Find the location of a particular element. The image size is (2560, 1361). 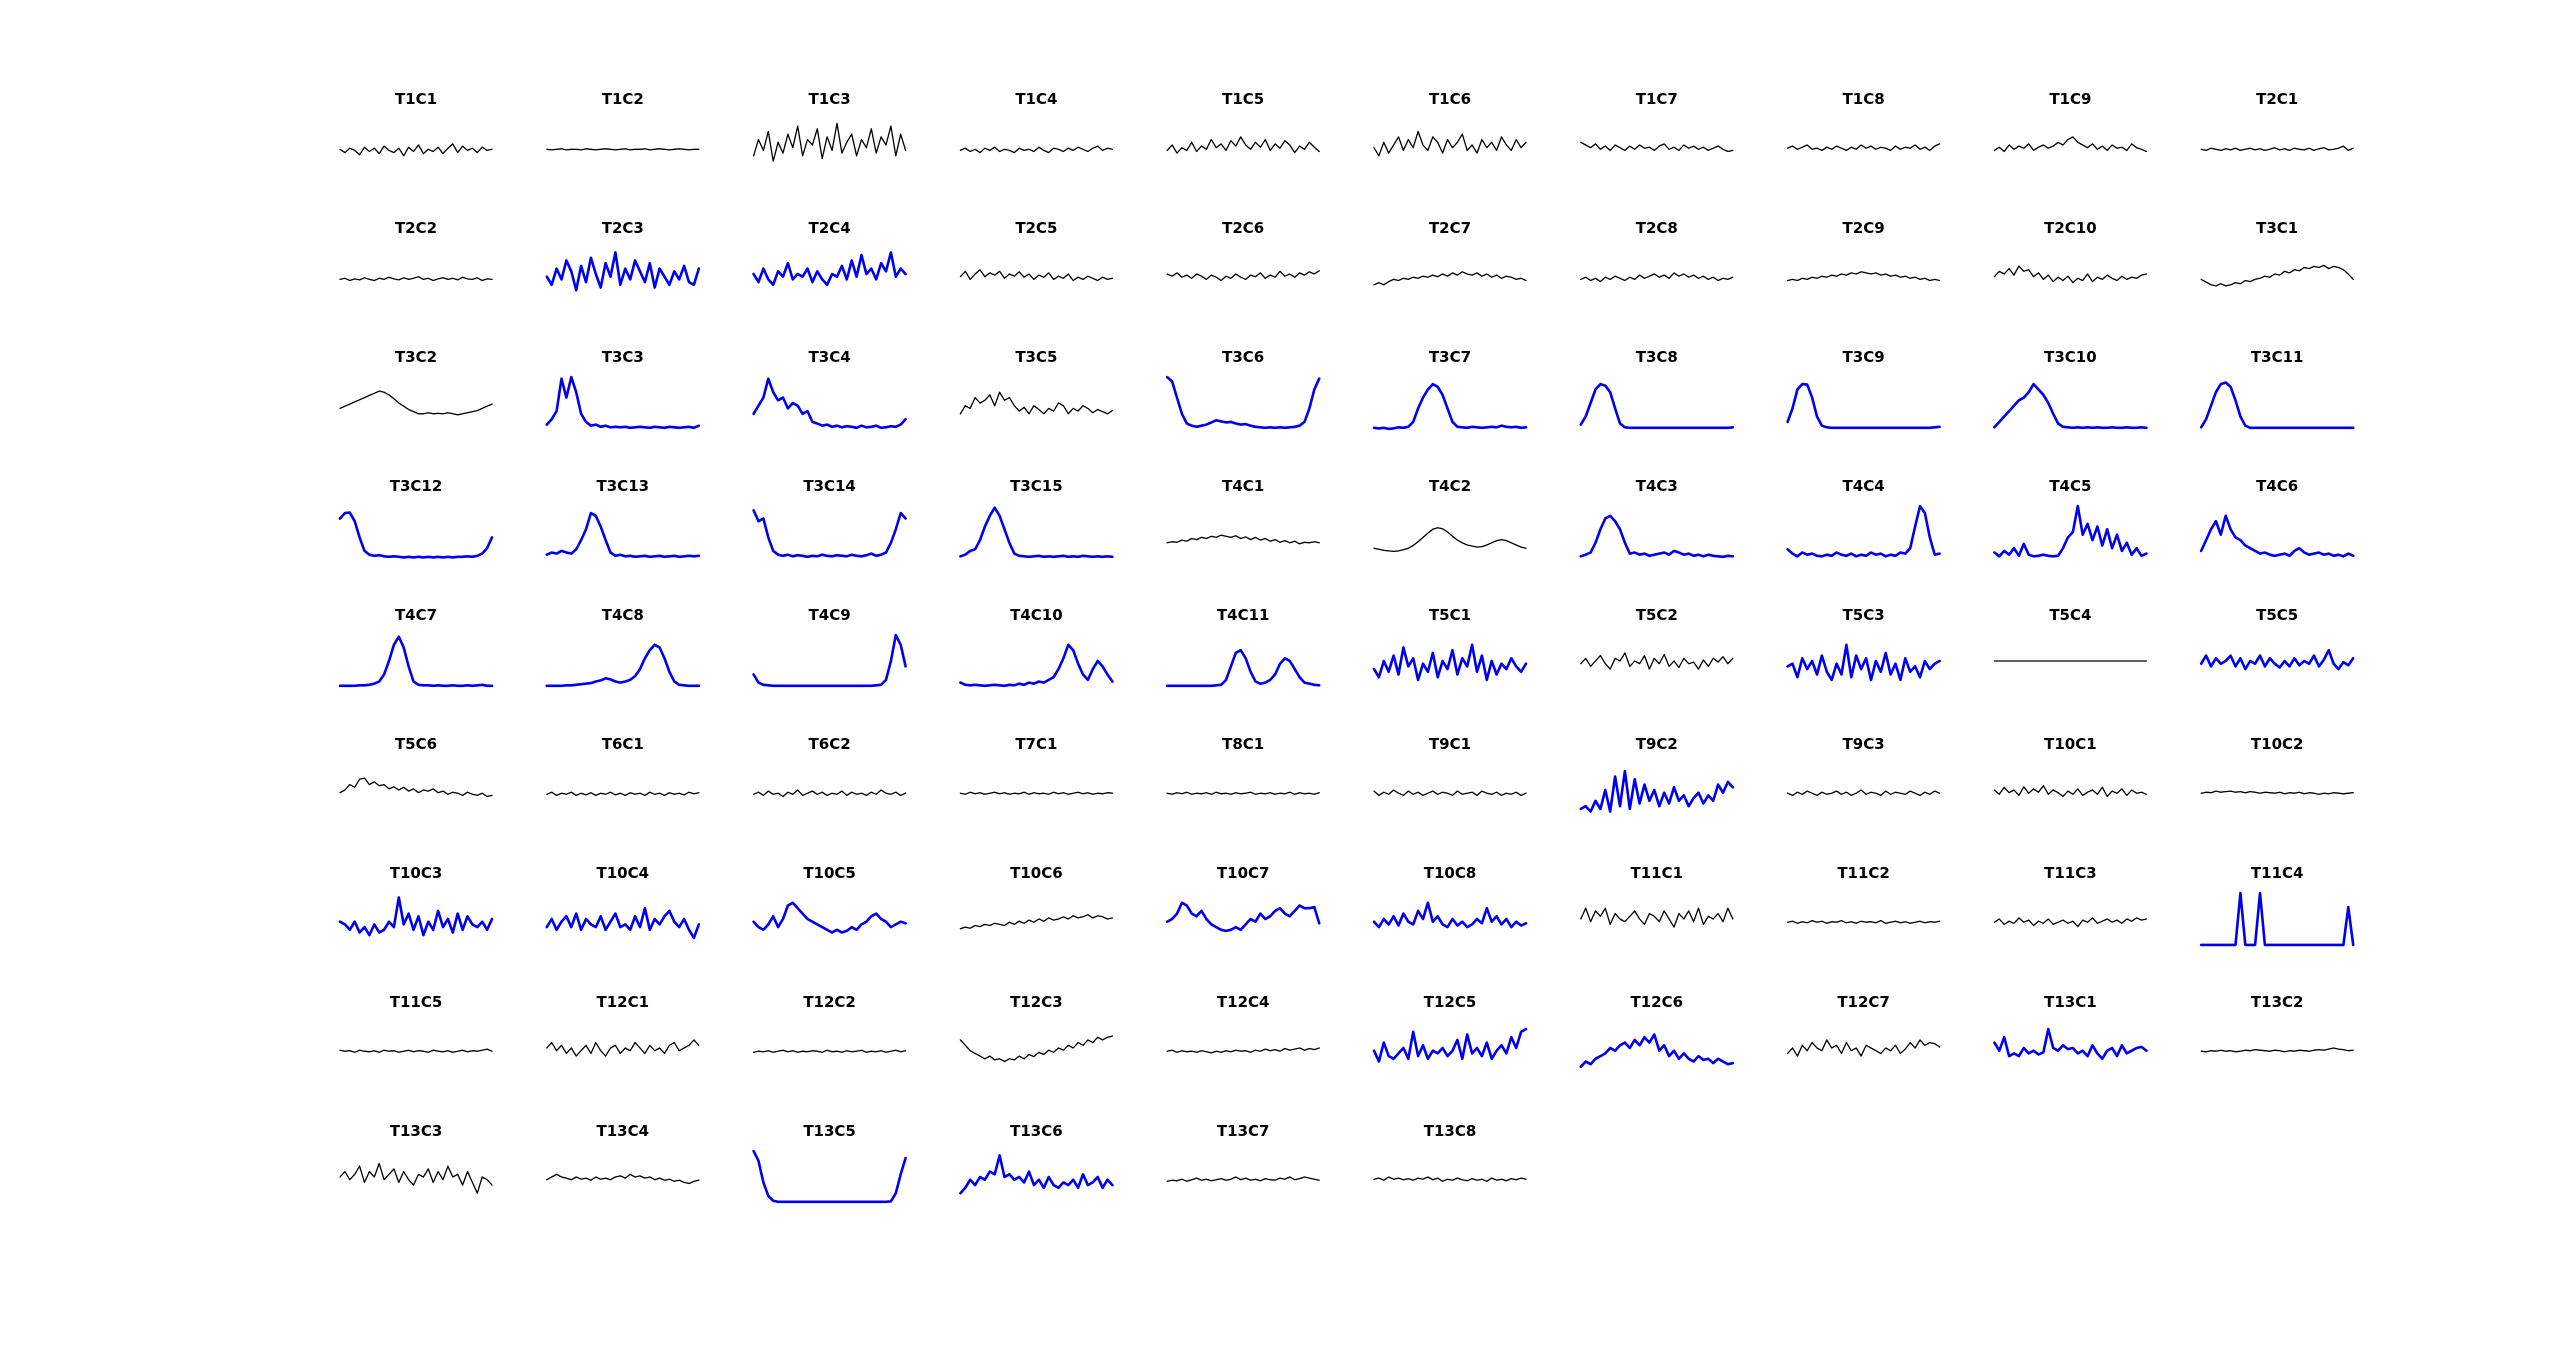

panel-title: T2C2 is located at coordinates (416, 228).